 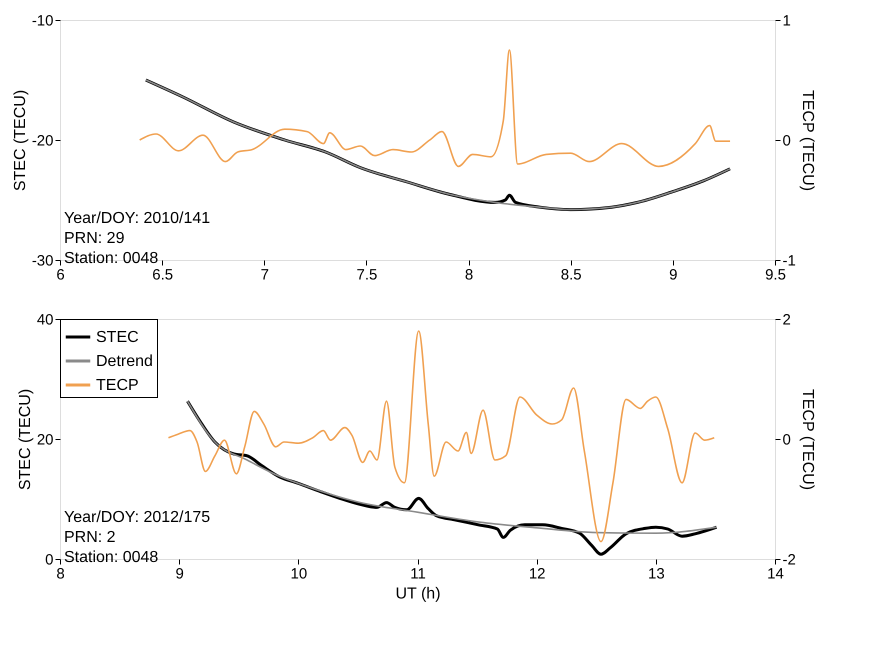 I want to click on y2-tick-label: -2, so click(x=789, y=560).